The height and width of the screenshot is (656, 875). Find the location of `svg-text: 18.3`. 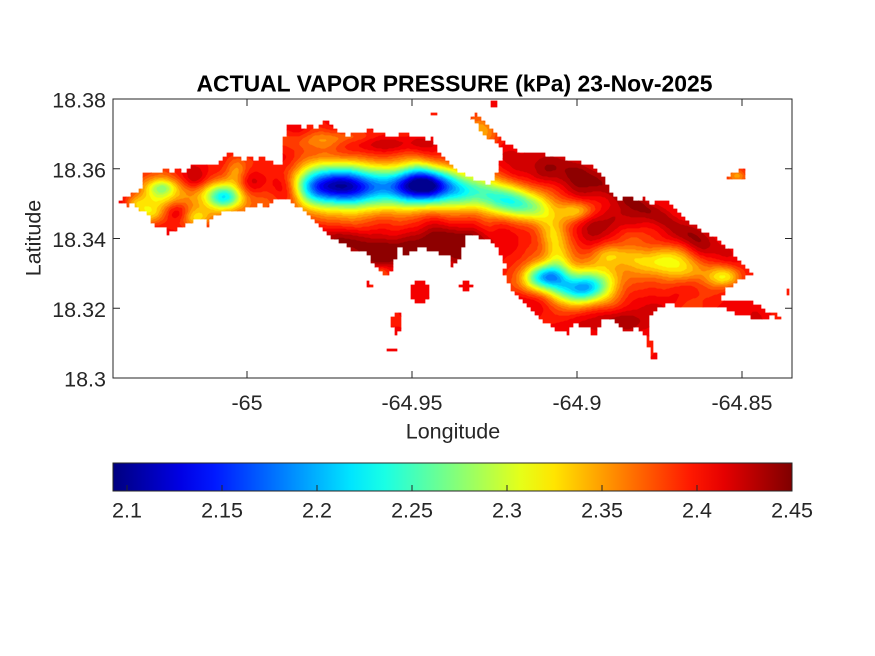

svg-text: 18.3 is located at coordinates (85, 380).